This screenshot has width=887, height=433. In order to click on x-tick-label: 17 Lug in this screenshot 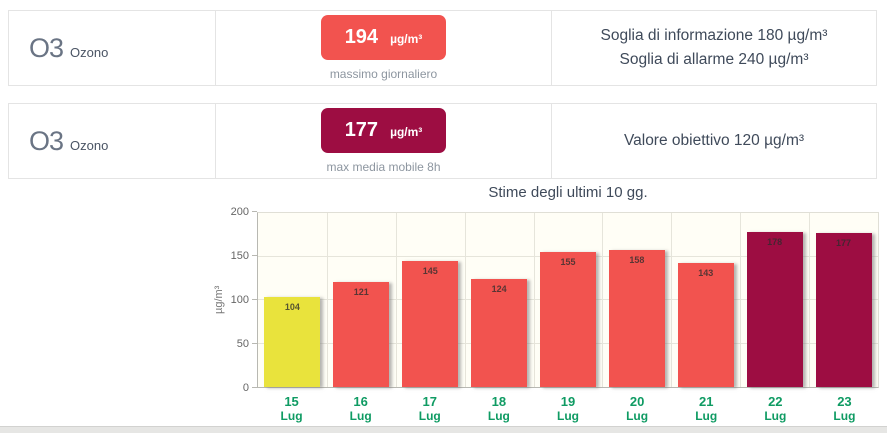, I will do `click(429, 408)`.